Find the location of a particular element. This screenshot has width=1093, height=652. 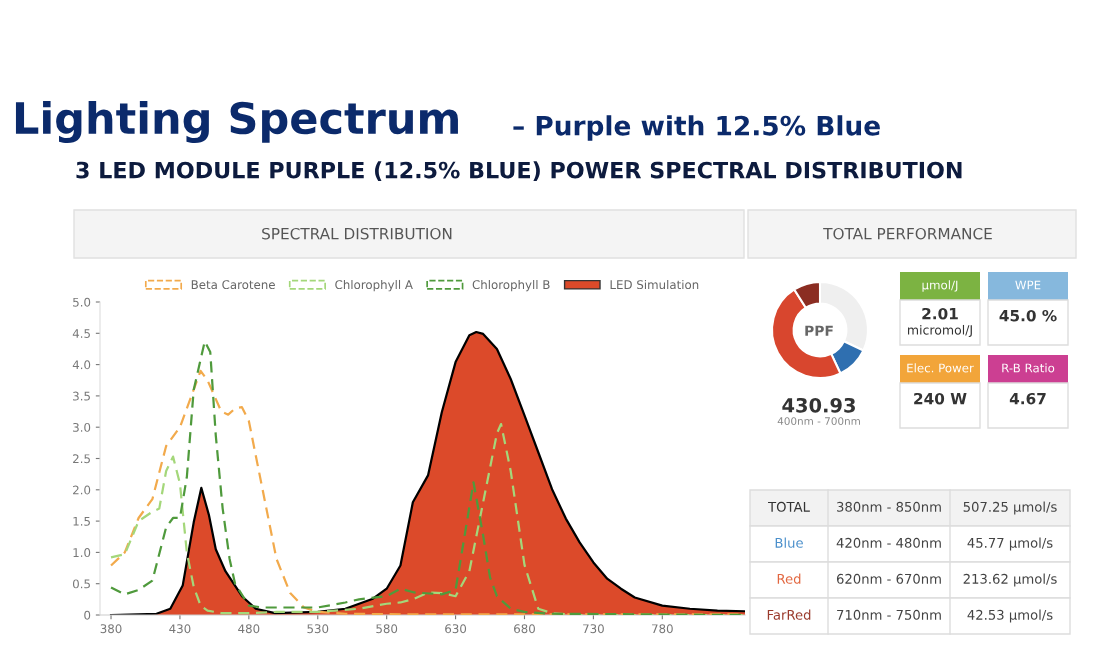

x-tick-label: 730 is located at coordinates (593, 629).